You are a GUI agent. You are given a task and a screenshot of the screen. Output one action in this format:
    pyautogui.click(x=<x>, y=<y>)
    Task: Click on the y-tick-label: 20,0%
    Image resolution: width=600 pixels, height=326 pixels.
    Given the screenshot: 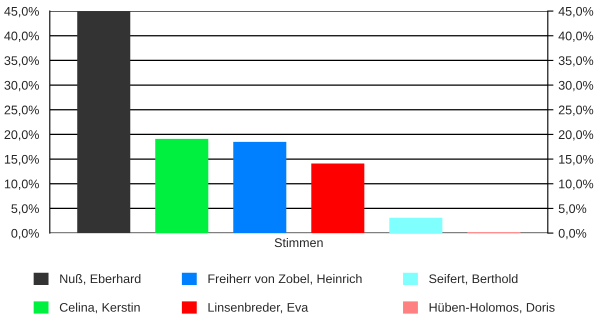 What is the action you would take?
    pyautogui.click(x=21, y=135)
    